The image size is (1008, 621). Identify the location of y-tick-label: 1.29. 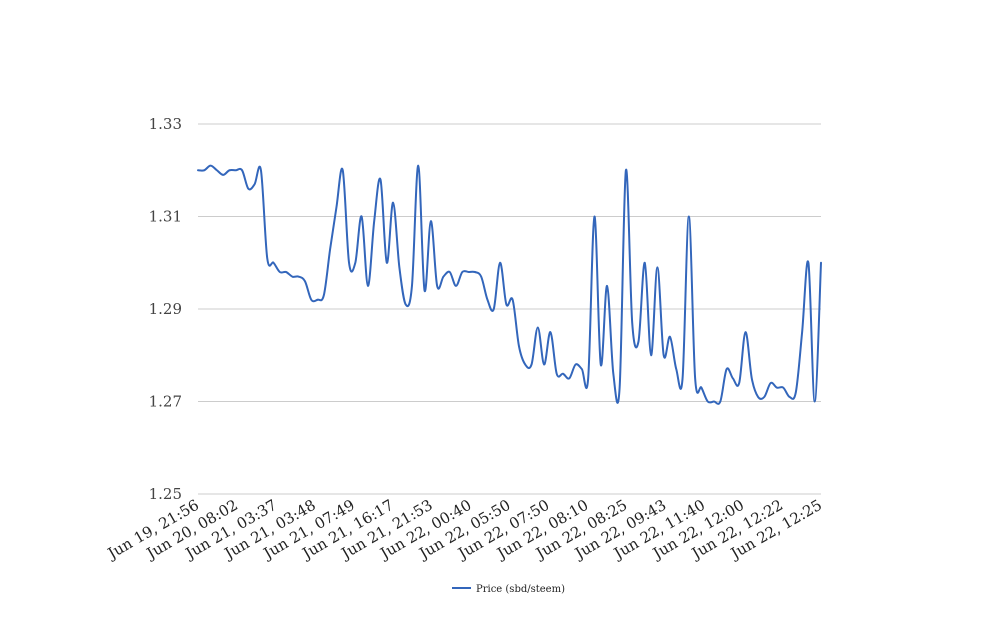
(165, 309).